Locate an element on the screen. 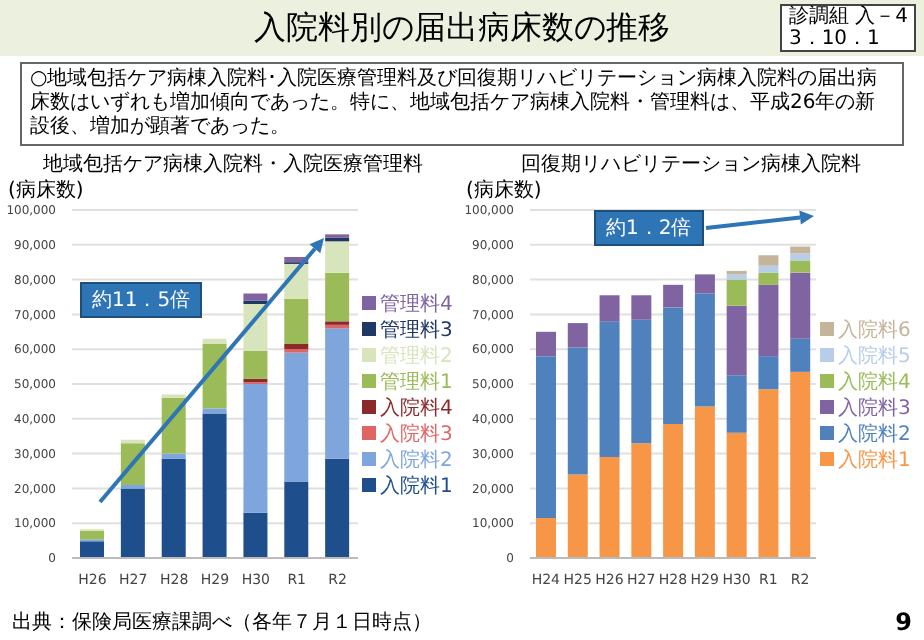 Image resolution: width=924 pixels, height=640 pixels. legend-label: 管理料2 is located at coordinates (416, 356).